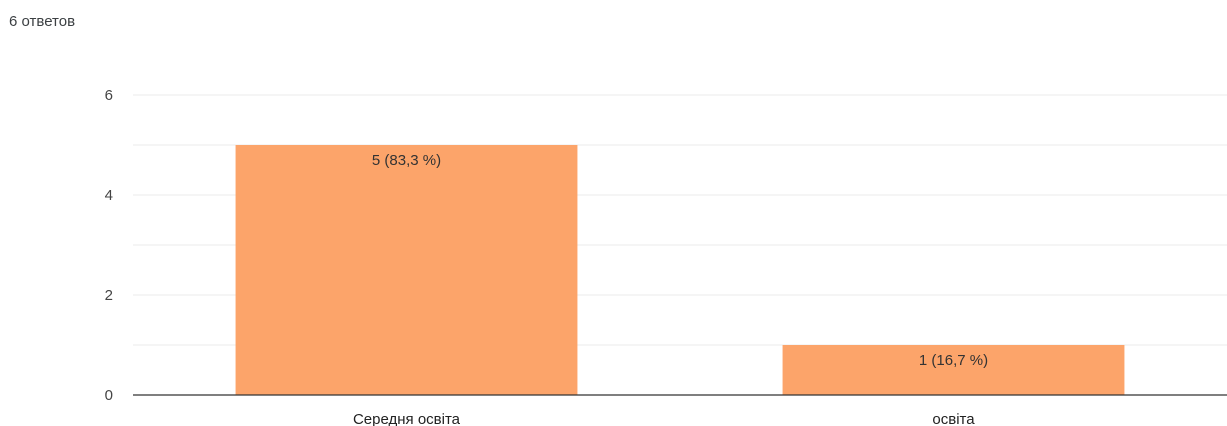 Image resolution: width=1227 pixels, height=426 pixels. Describe the element at coordinates (109, 245) in the screenshot. I see `y-axis-ticks: 0 2 4 6` at that location.